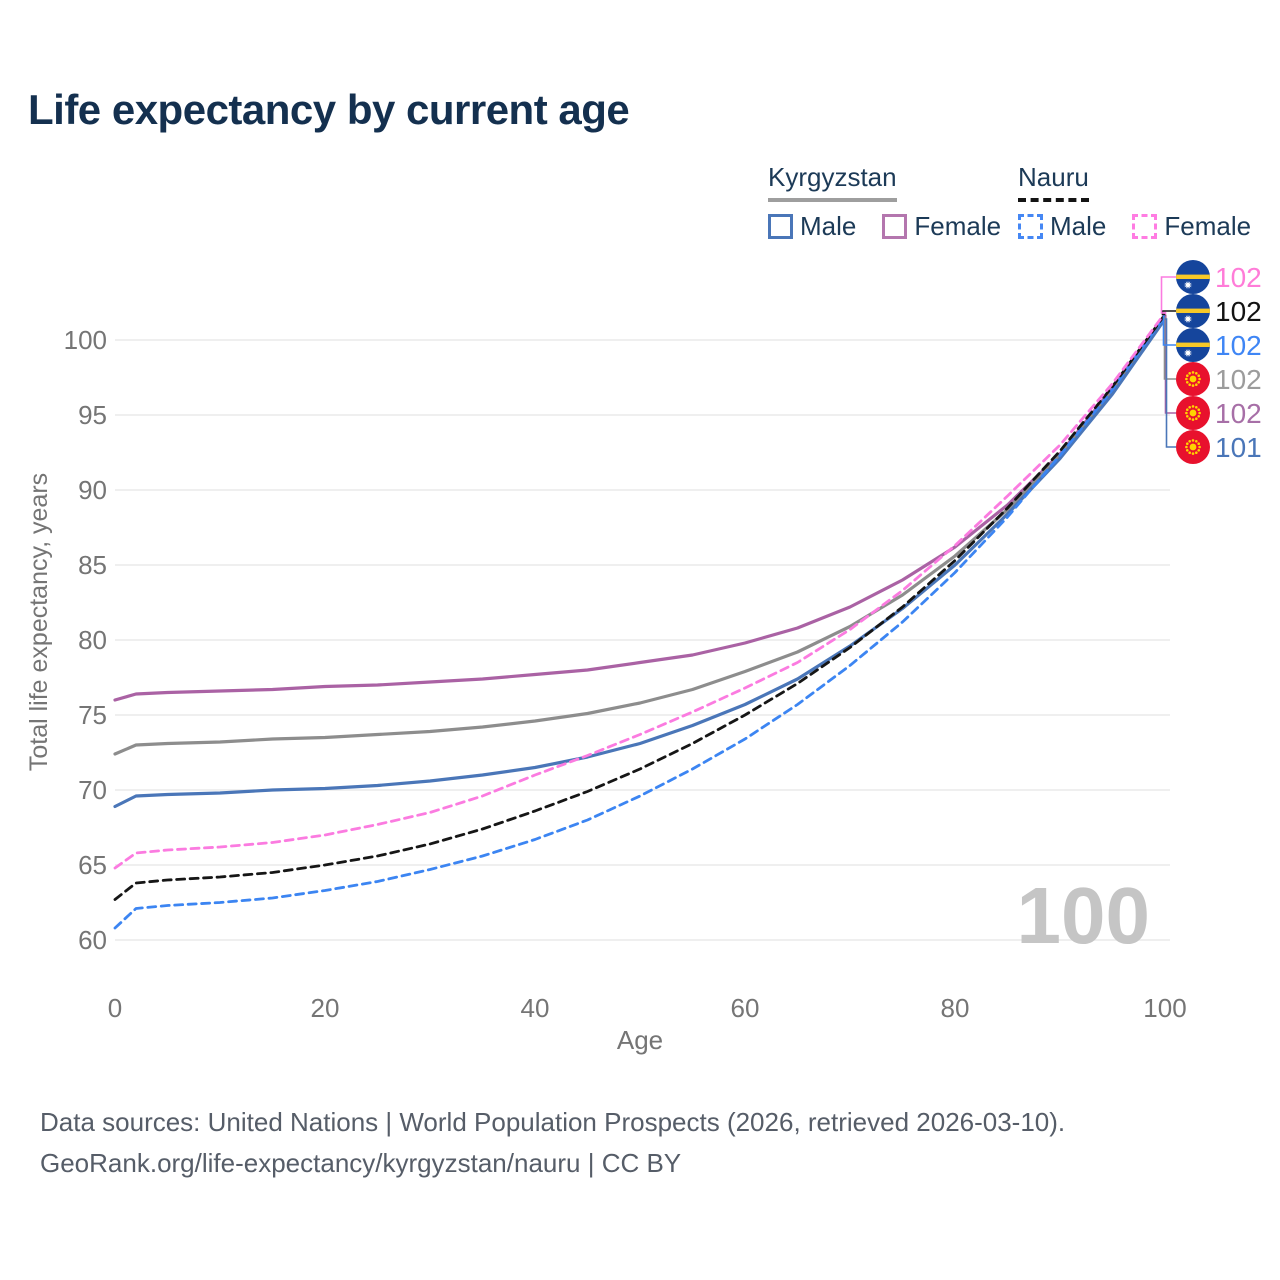  What do you see at coordinates (745, 1008) in the screenshot?
I see `x-tick-label: 60` at bounding box center [745, 1008].